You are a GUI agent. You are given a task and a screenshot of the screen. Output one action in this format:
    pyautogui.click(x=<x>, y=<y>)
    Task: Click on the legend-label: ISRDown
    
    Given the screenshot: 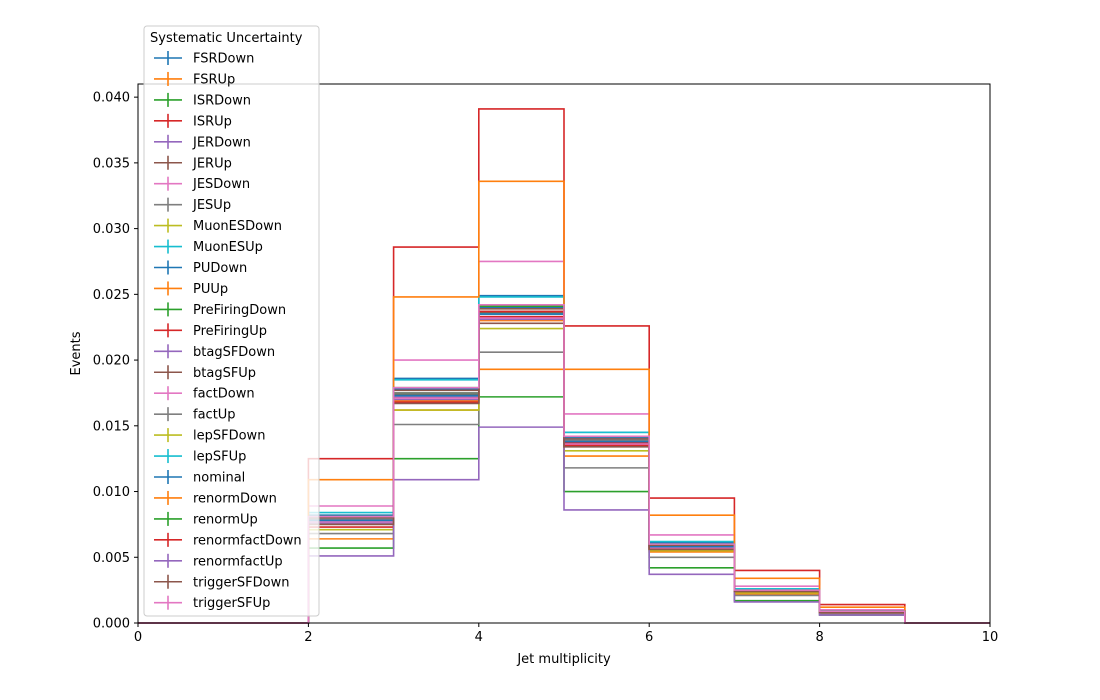 What is the action you would take?
    pyautogui.click(x=222, y=100)
    